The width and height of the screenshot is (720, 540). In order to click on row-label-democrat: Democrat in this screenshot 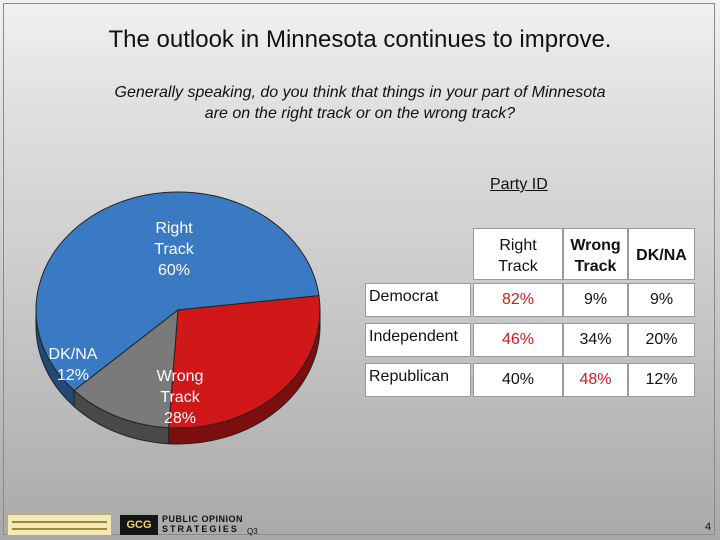, I will do `click(418, 300)`.